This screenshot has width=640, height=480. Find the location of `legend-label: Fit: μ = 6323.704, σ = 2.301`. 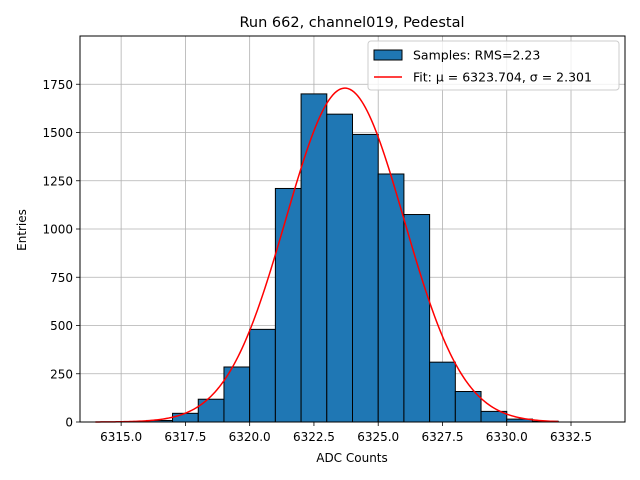

legend-label: Fit: μ = 6323.704, σ = 2.301 is located at coordinates (502, 77).